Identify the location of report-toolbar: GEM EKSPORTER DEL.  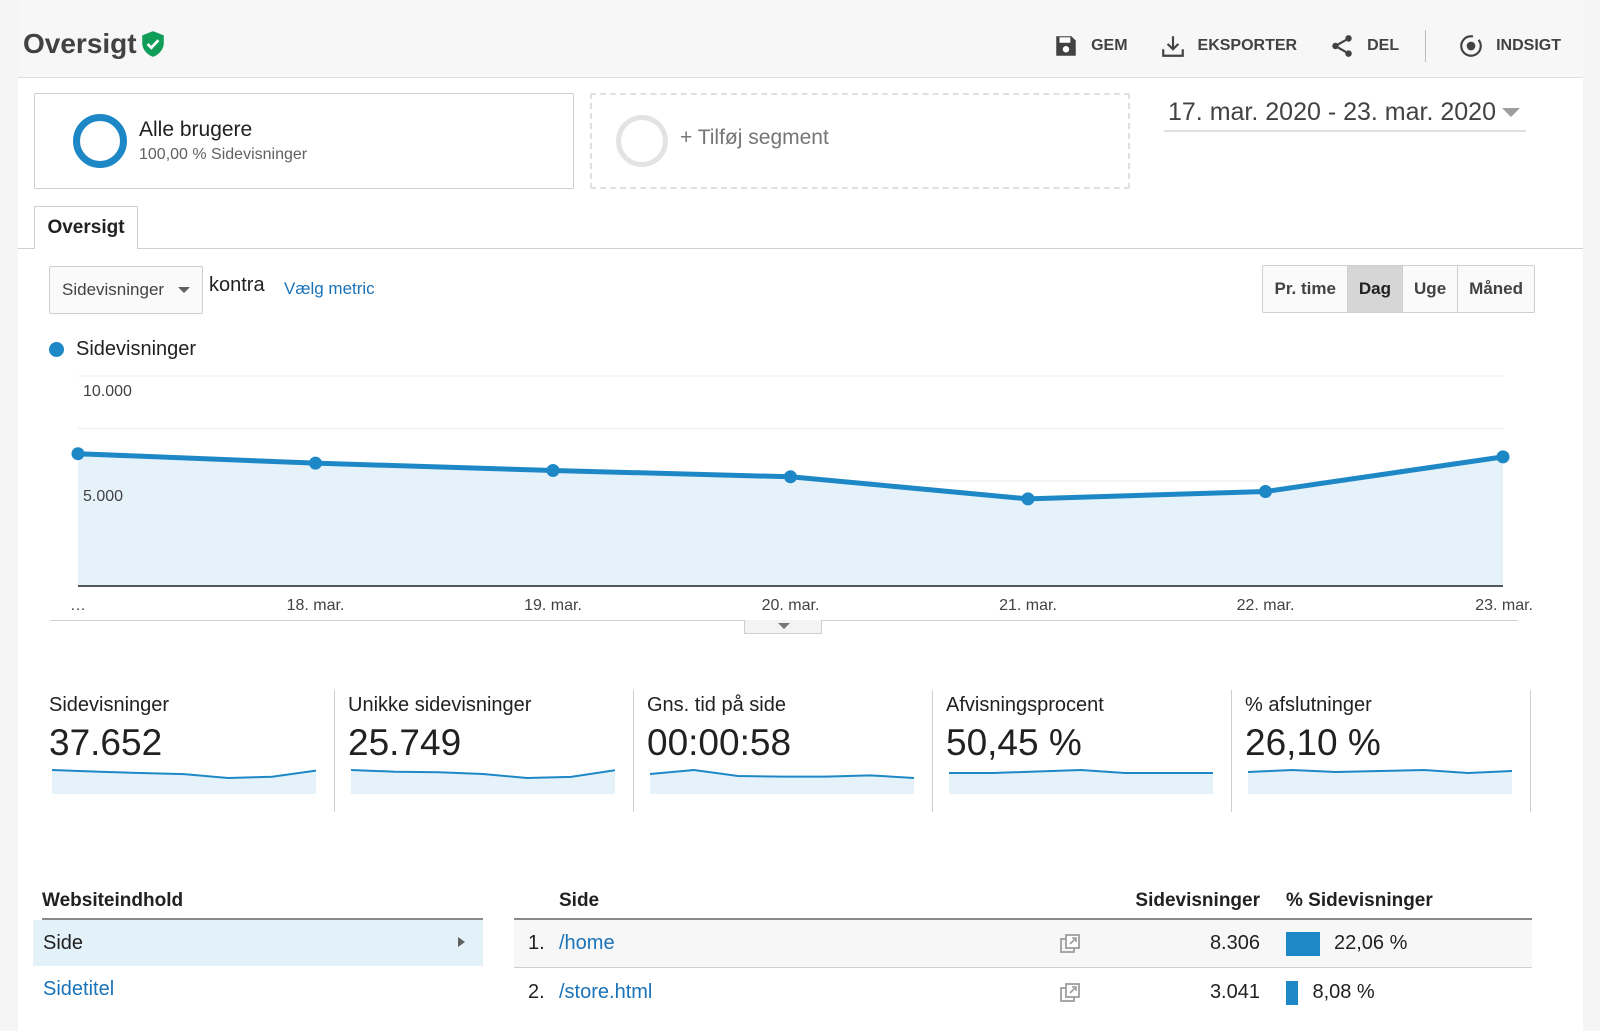
(1291, 46).